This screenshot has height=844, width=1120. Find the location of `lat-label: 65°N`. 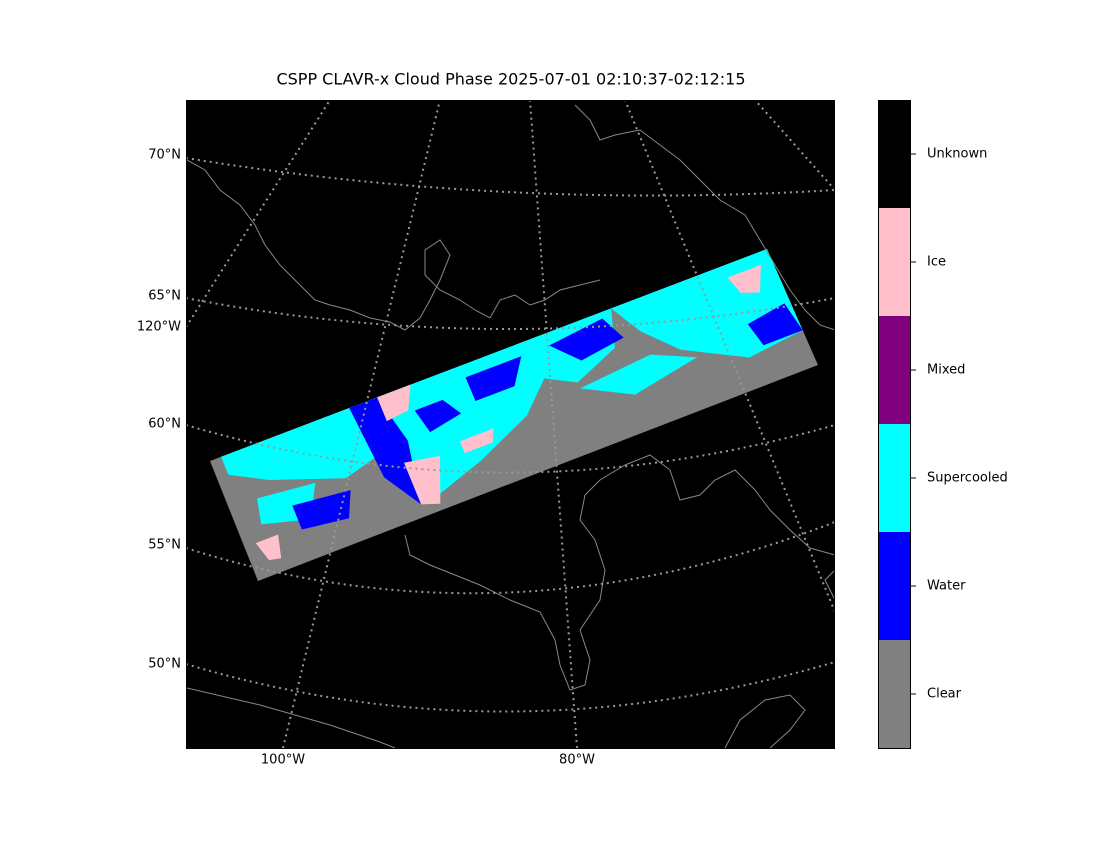

lat-label: 65°N is located at coordinates (164, 296).